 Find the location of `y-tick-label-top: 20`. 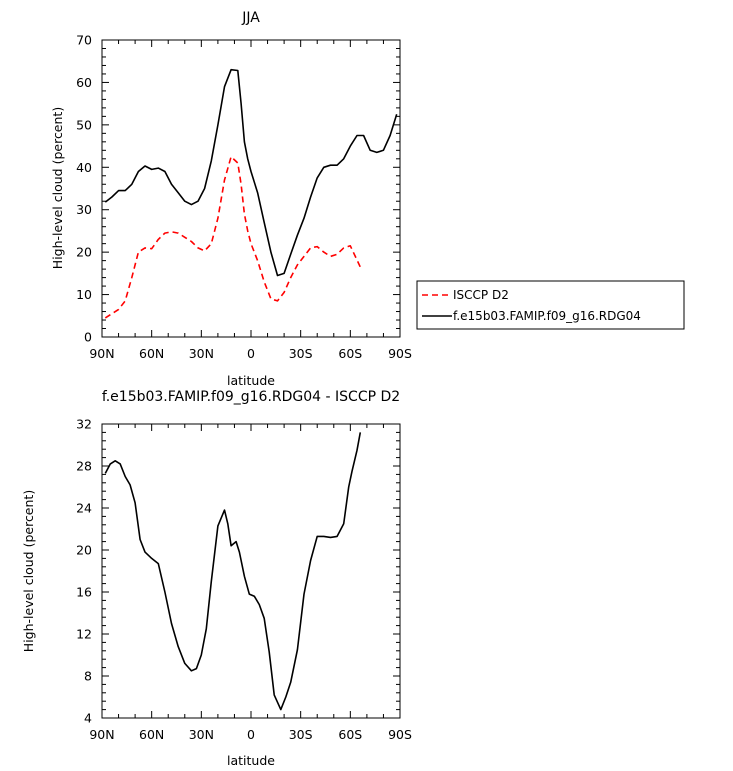

y-tick-label-top: 20 is located at coordinates (84, 252).